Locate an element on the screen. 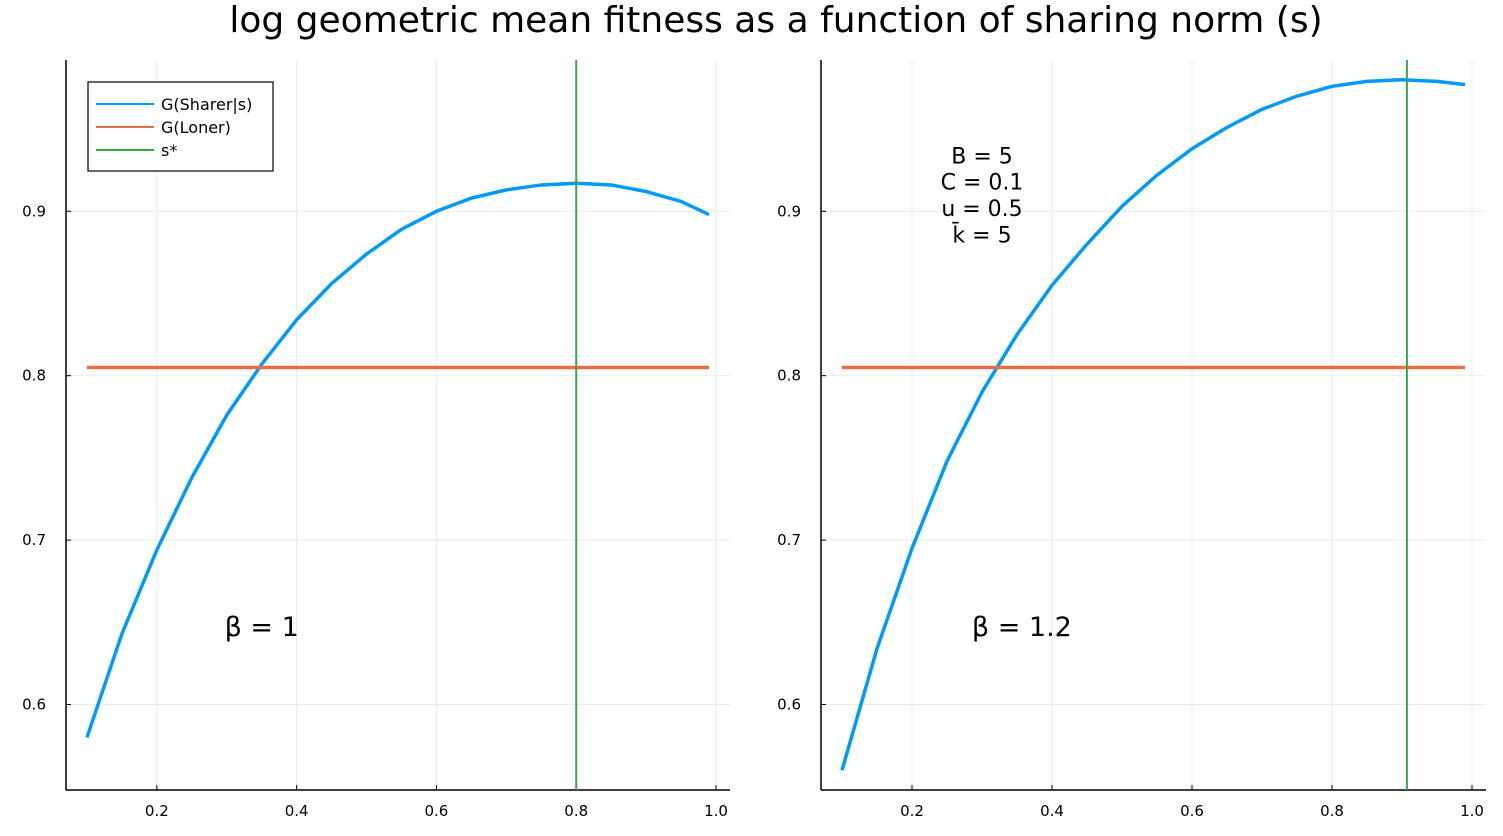 The width and height of the screenshot is (1503, 836). annotation-beta: β = 1 is located at coordinates (262, 627).